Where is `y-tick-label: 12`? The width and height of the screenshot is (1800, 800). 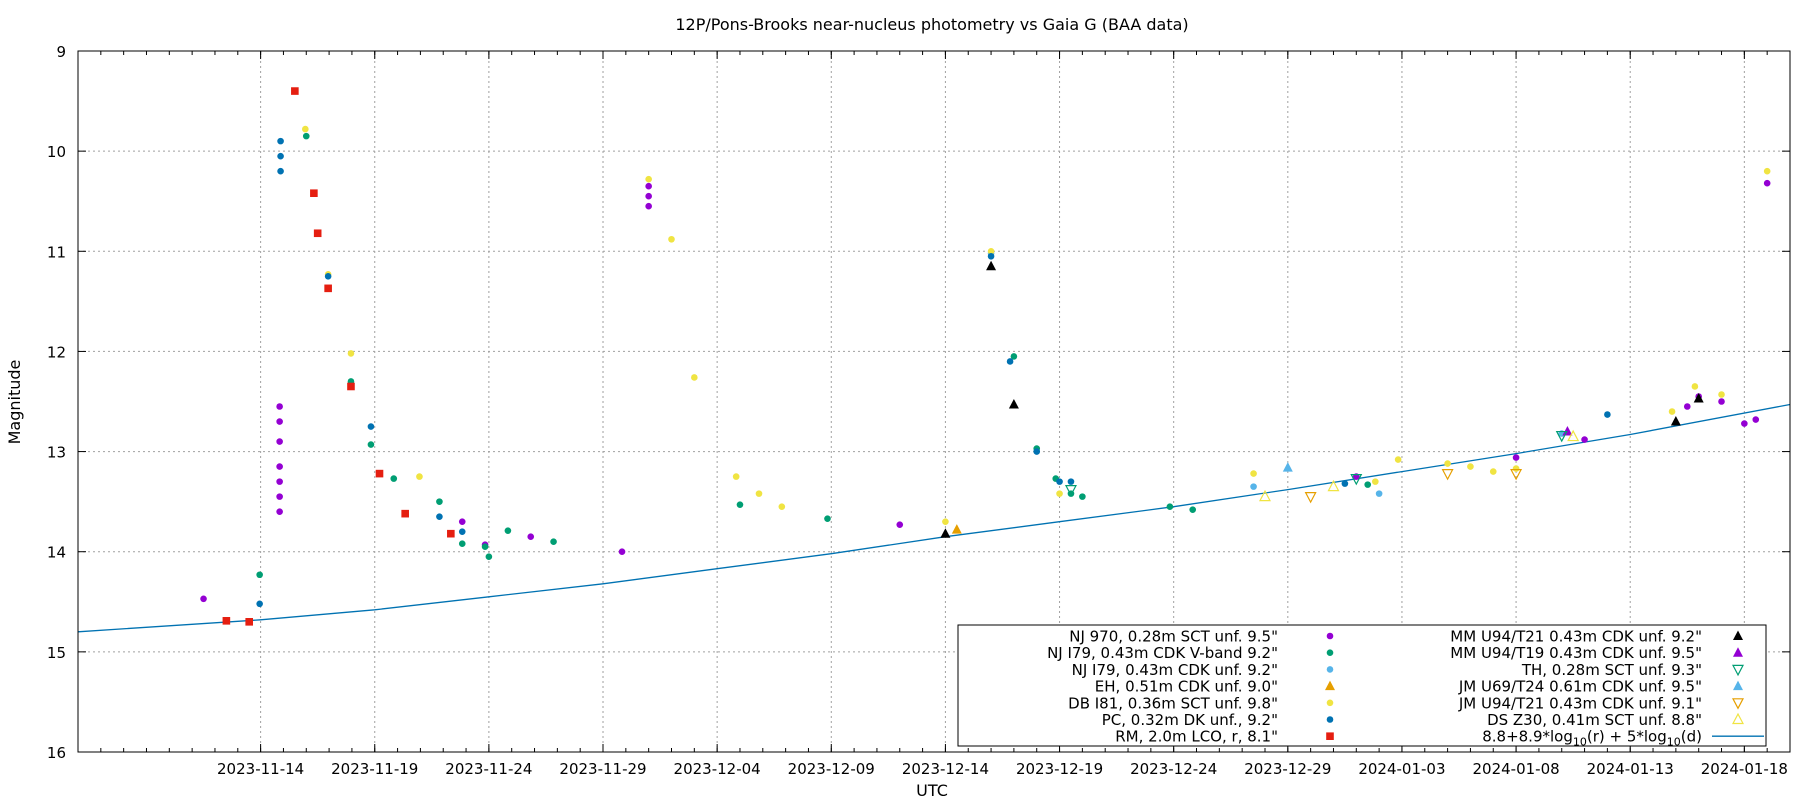 y-tick-label: 12 is located at coordinates (56, 352).